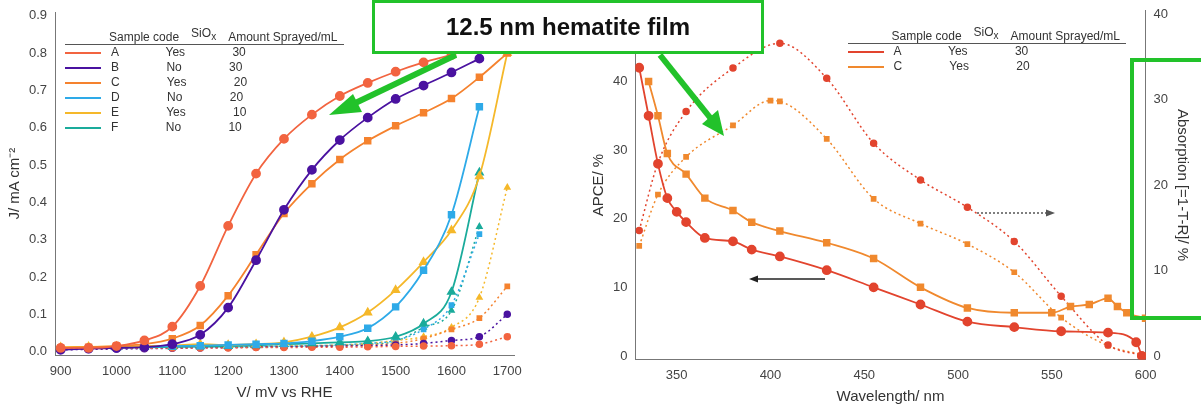  I want to click on y2-tick-label: 30, so click(1161, 99).